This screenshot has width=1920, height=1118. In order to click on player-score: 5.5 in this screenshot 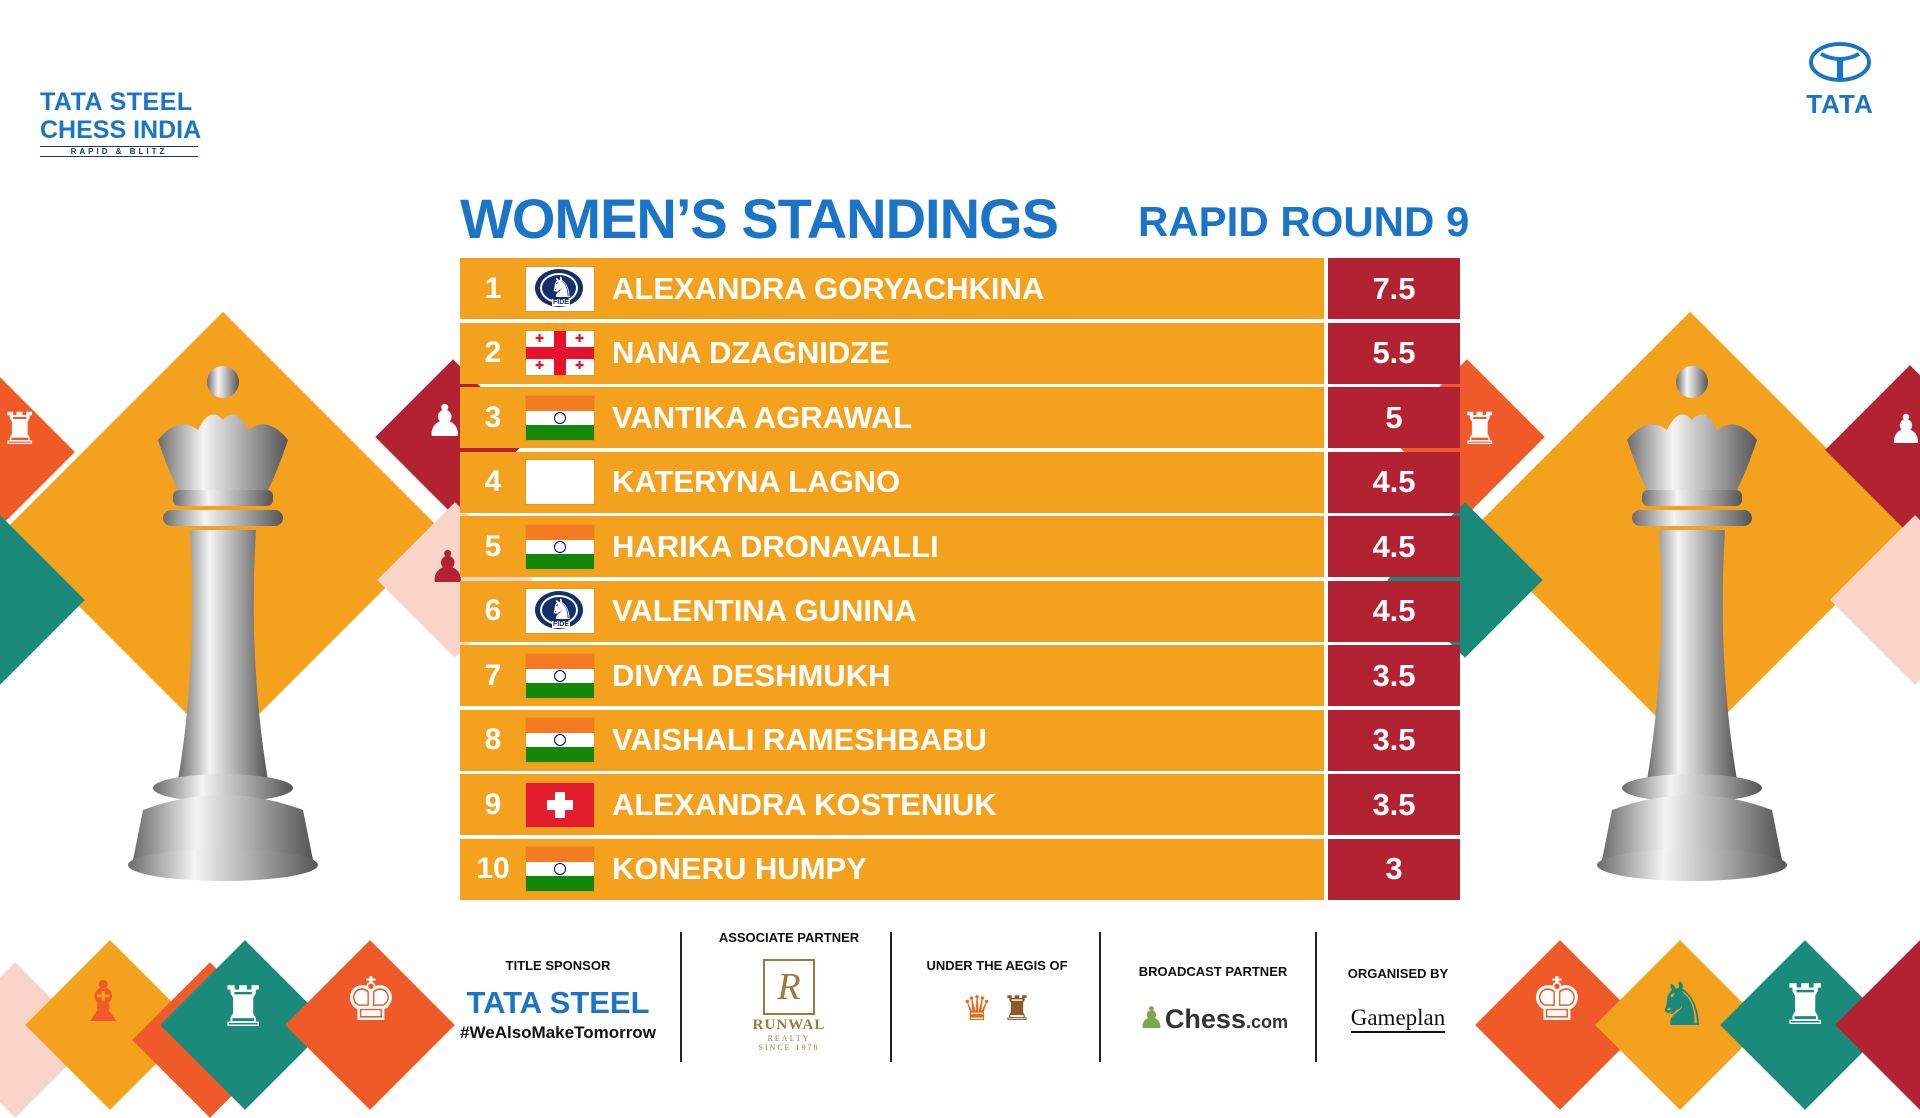, I will do `click(1394, 353)`.